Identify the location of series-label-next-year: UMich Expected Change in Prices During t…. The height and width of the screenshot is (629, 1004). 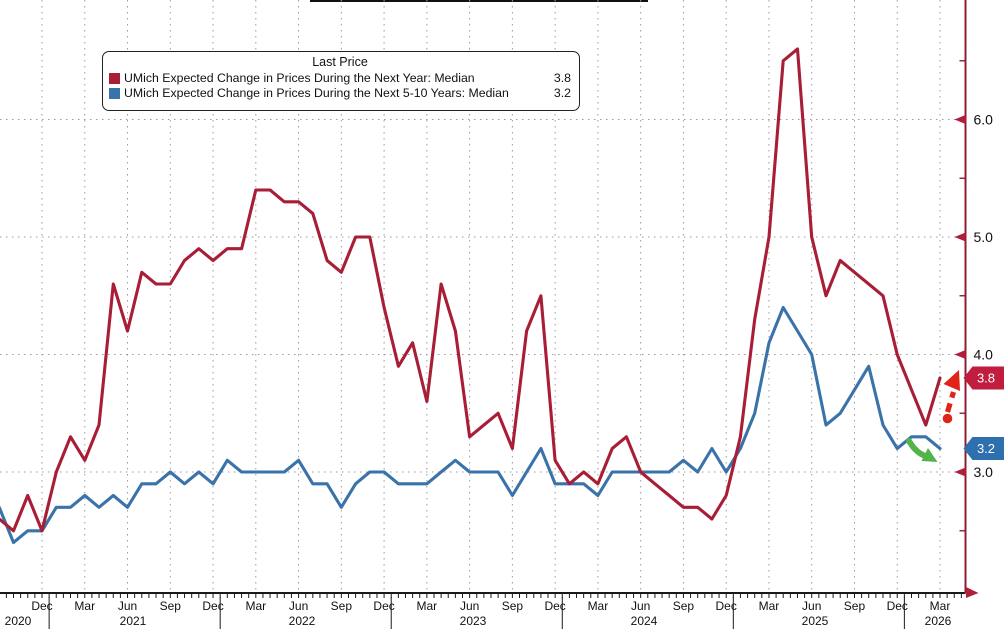
(299, 78).